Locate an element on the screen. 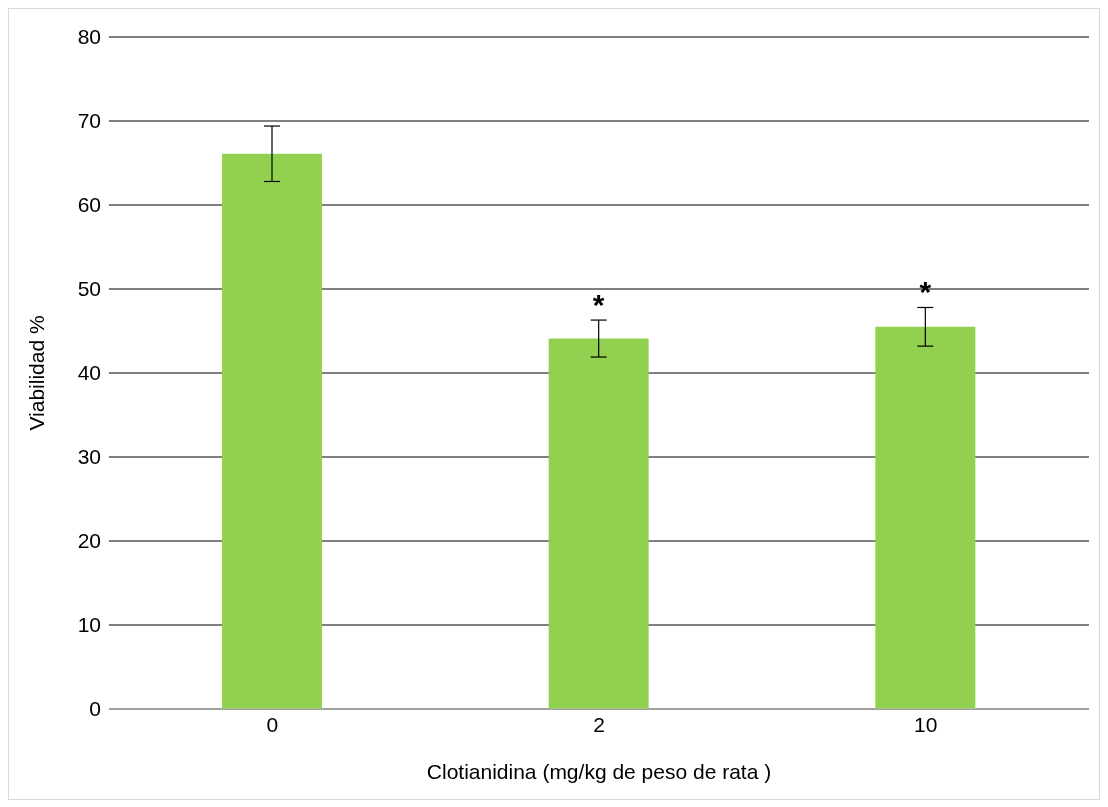 This screenshot has width=1108, height=807. y-tick-label: 70 is located at coordinates (89, 121).